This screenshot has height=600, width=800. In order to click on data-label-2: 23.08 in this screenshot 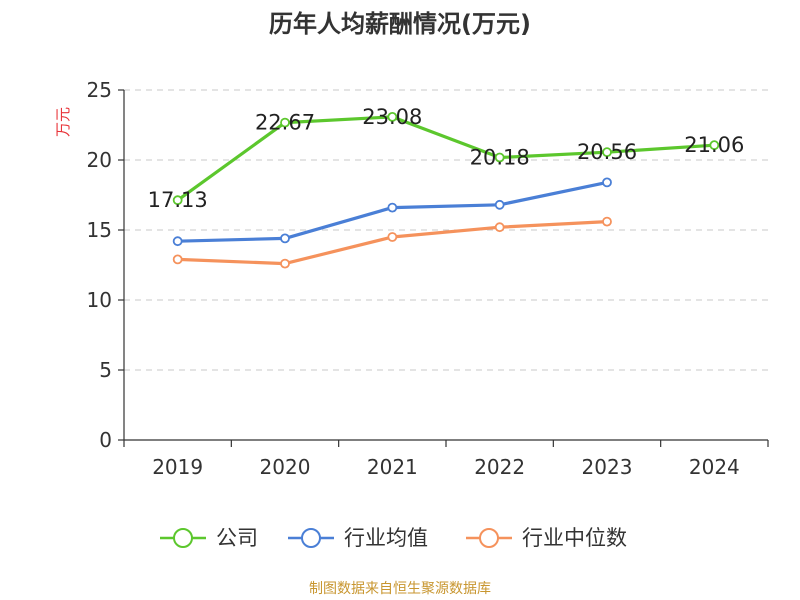, I will do `click(392, 117)`.